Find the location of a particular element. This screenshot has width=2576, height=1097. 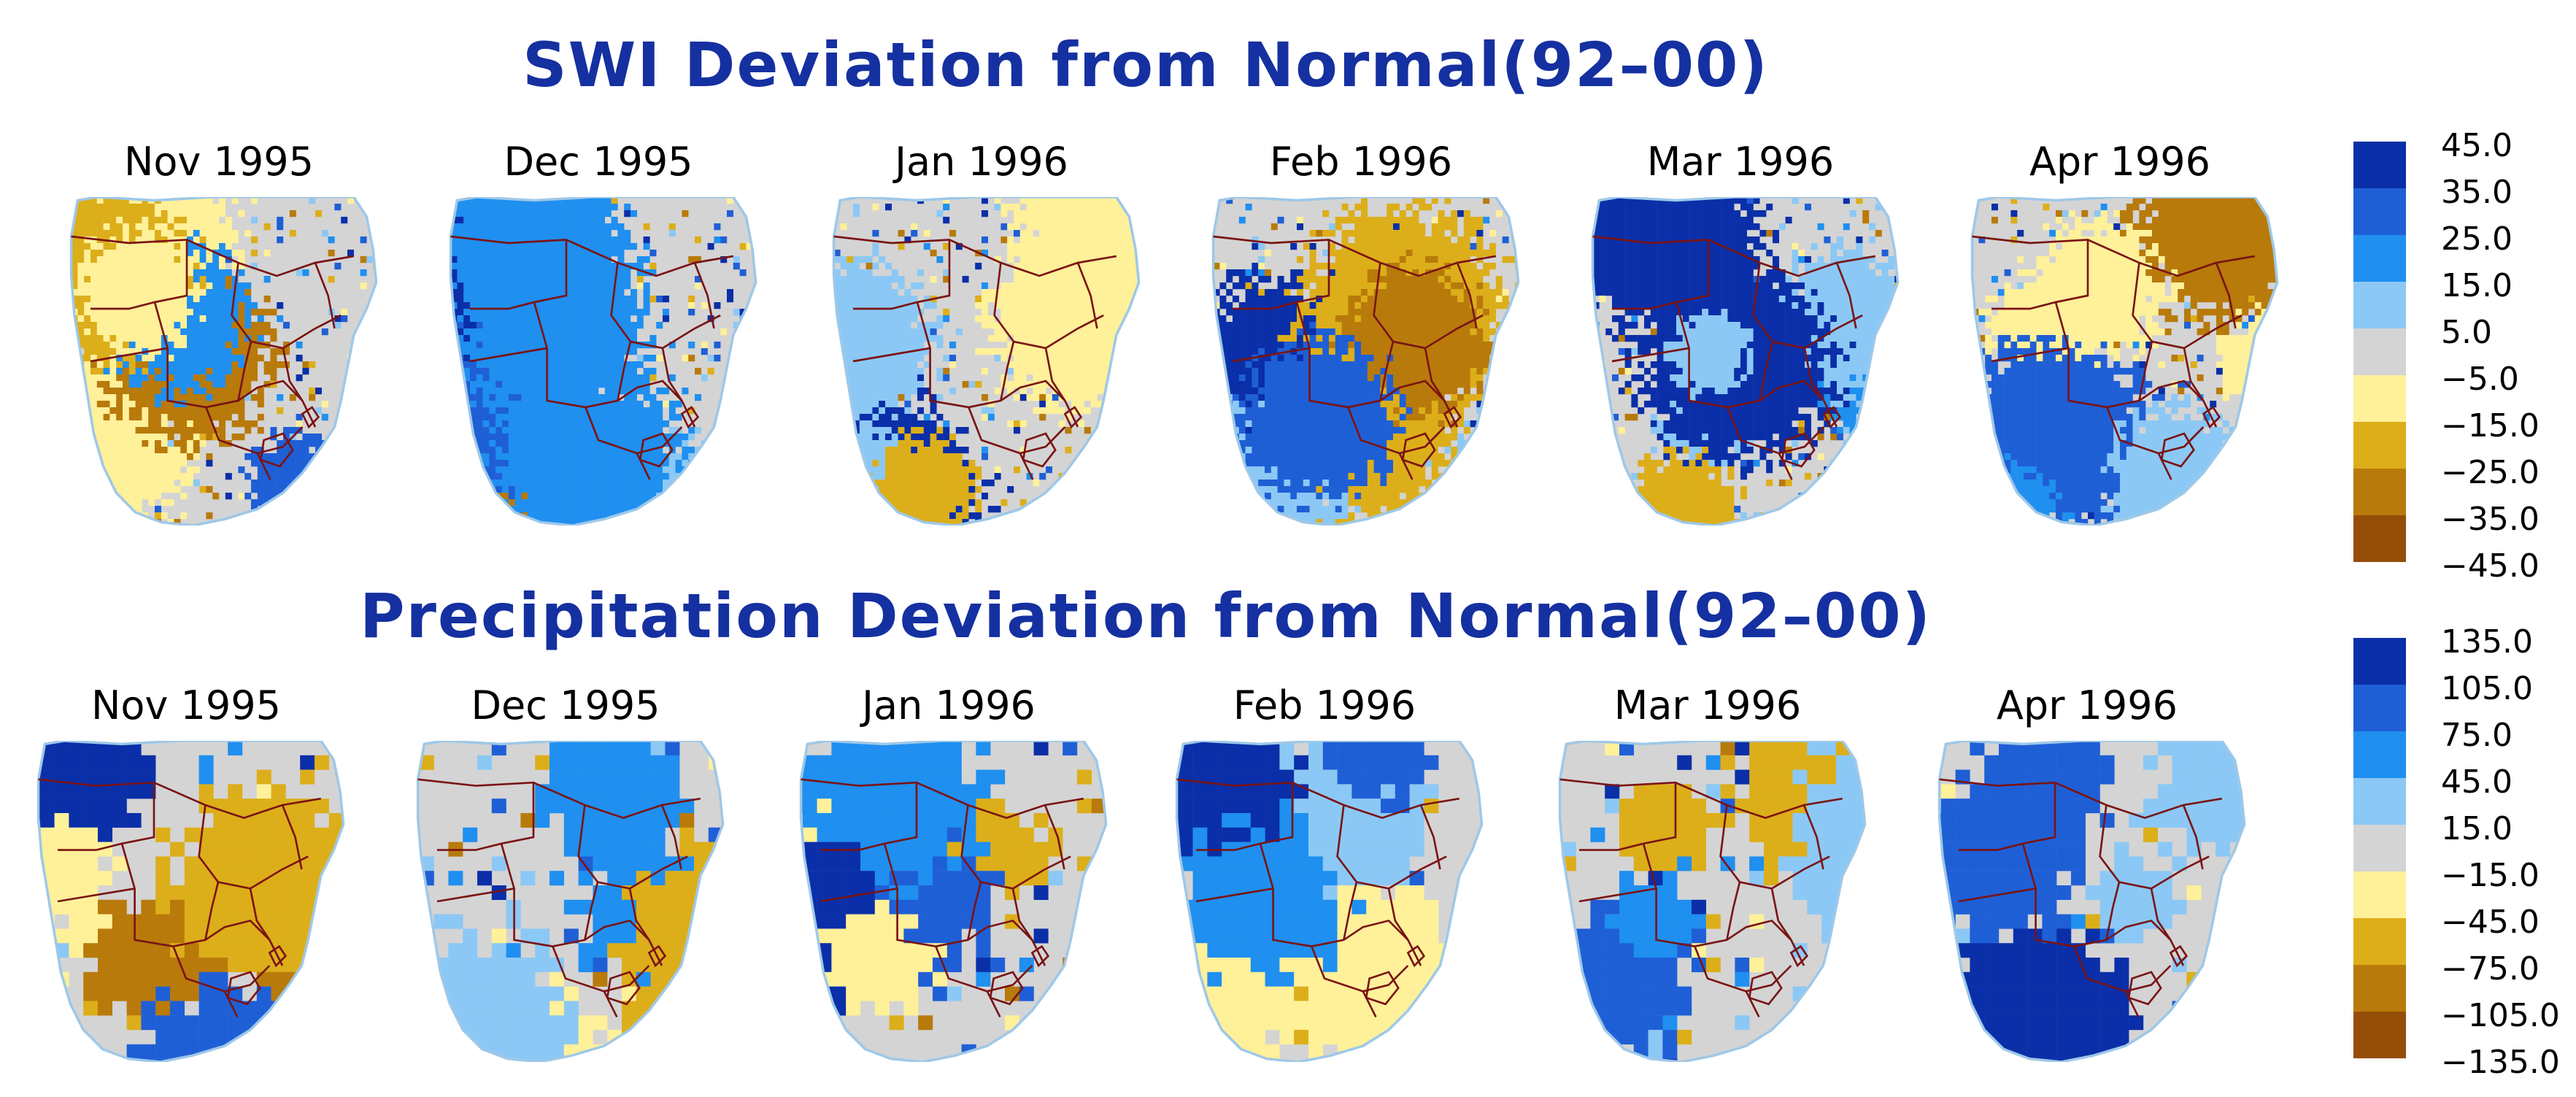

swi-panel-1: Dec 1995 is located at coordinates (598, 343).